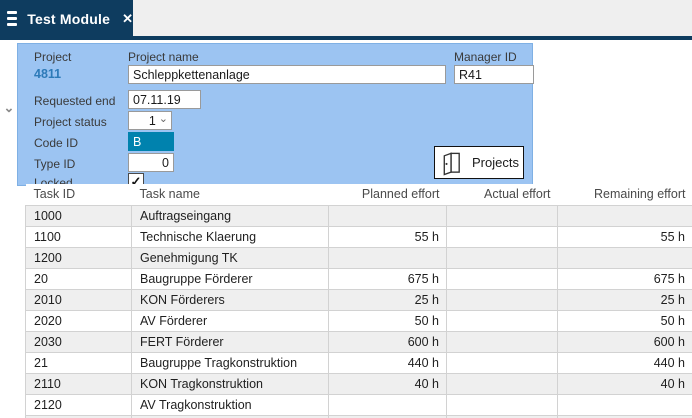 Image resolution: width=692 pixels, height=418 pixels. I want to click on requested-end-input, so click(164, 99).